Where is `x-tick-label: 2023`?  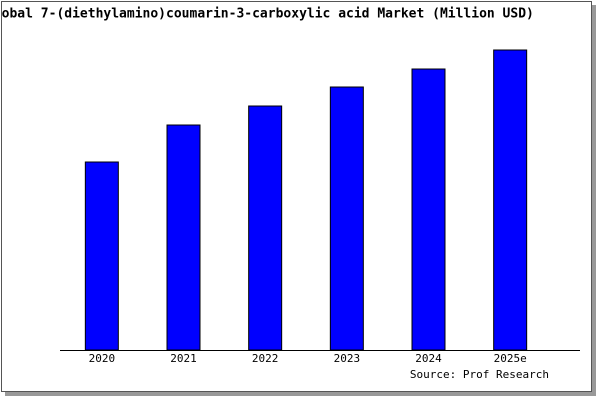
x-tick-label: 2023 is located at coordinates (347, 358).